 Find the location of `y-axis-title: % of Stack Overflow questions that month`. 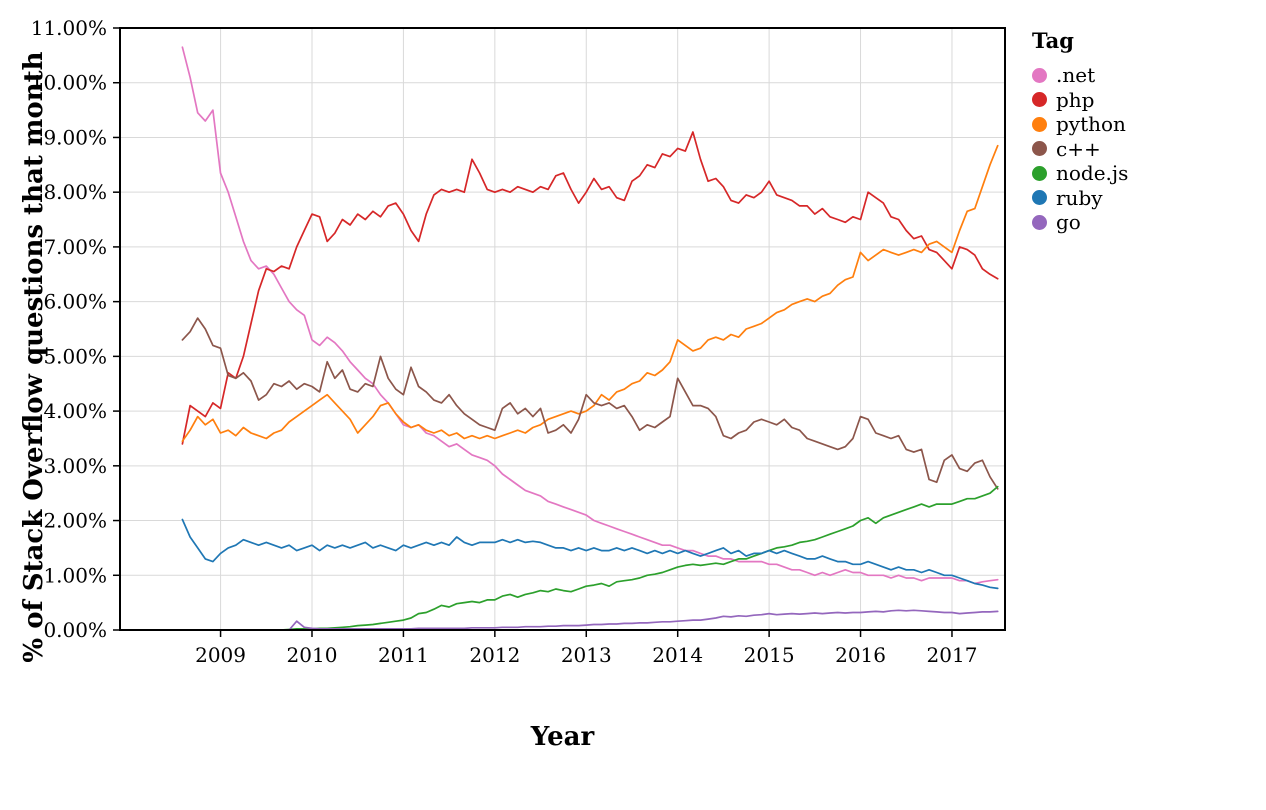

y-axis-title: % of Stack Overflow questions that month is located at coordinates (34, 357).